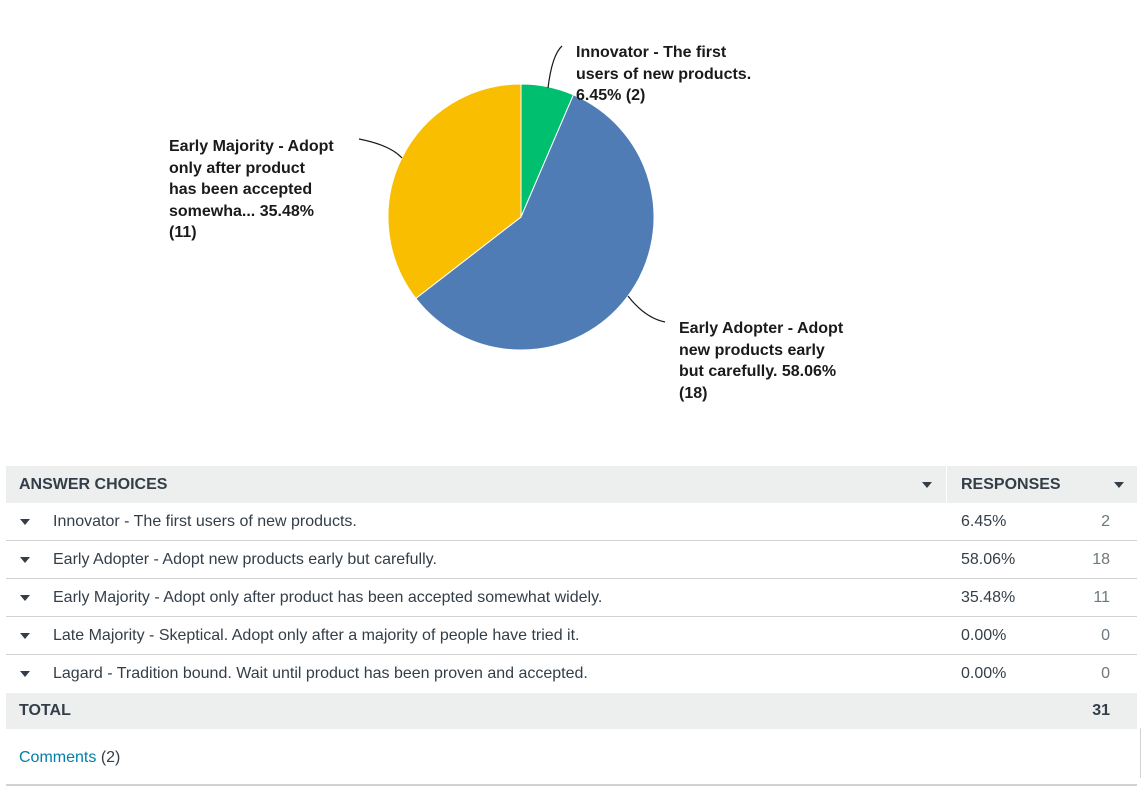  I want to click on comments-count: (2), so click(110, 757).